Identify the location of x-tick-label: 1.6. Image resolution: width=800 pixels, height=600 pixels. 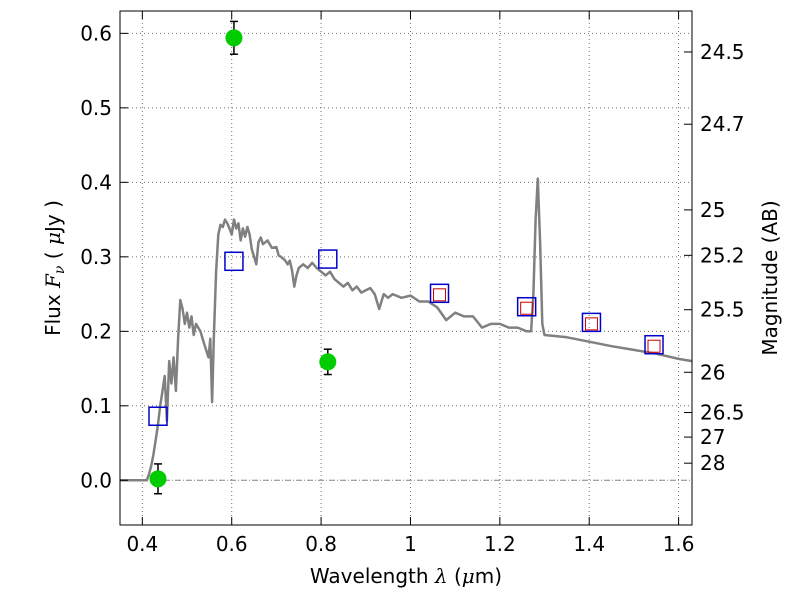
(679, 544).